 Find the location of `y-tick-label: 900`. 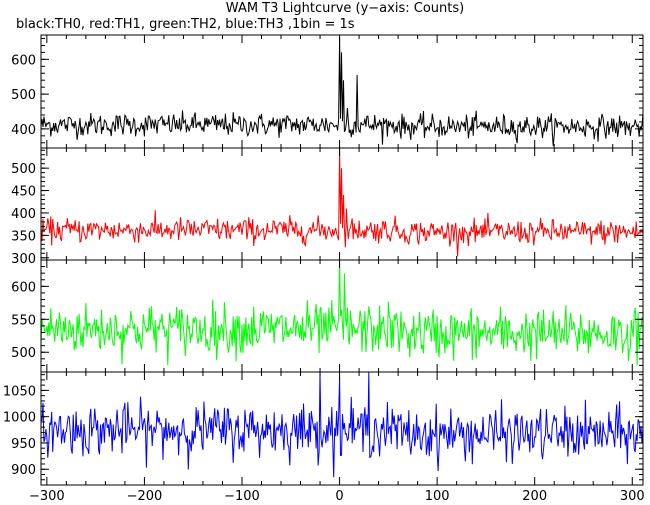

y-tick-label: 900 is located at coordinates (23, 470).